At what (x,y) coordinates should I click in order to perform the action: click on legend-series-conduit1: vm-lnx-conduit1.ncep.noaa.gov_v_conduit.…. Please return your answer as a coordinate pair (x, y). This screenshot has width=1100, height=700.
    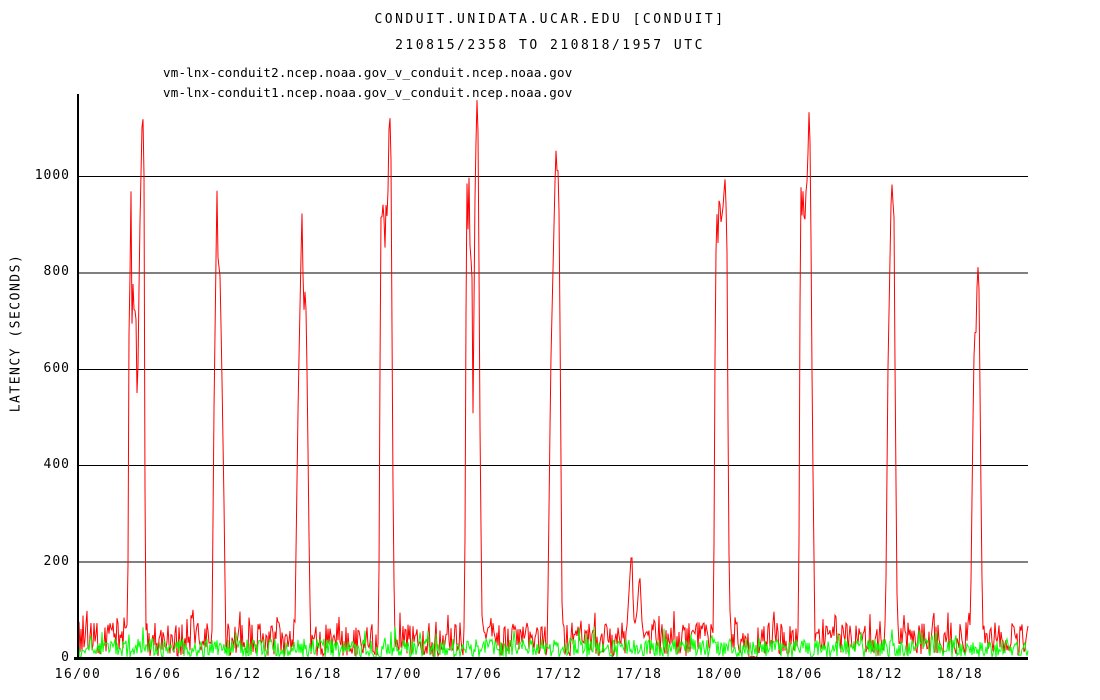
    Looking at the image, I should click on (368, 92).